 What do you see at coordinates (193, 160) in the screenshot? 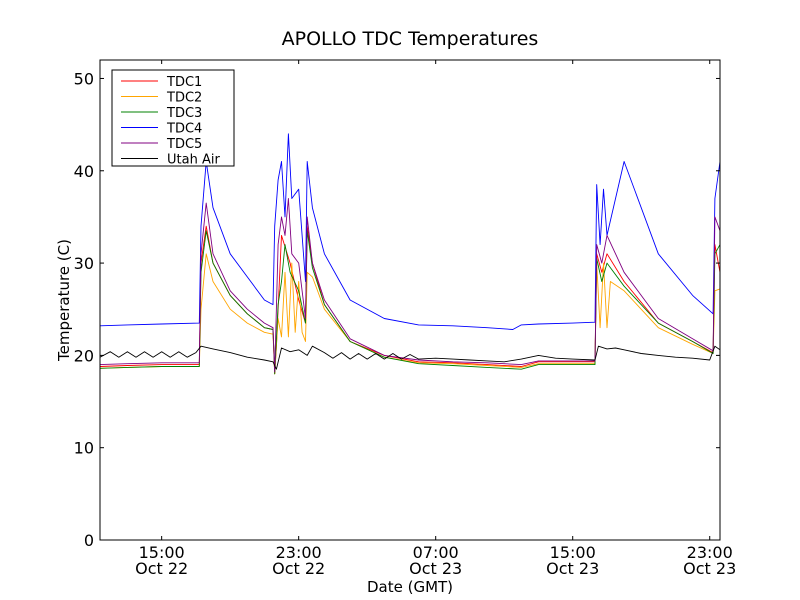
I see `legend-entry: Utah Air` at bounding box center [193, 160].